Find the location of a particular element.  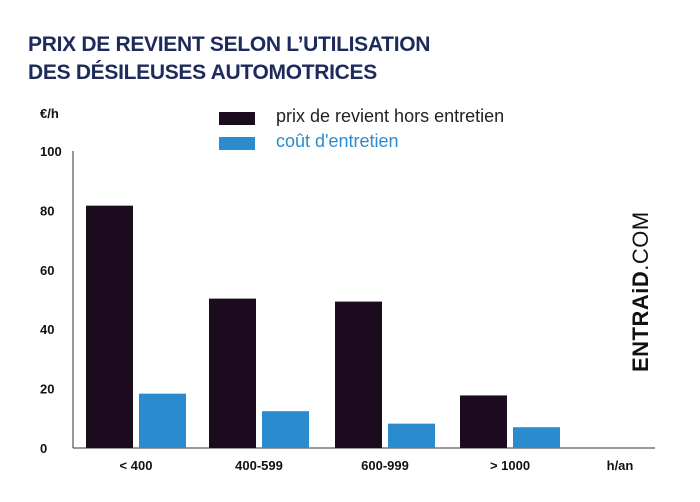

chart-title-line1: PRIX DE REVIENT SELON L’UTILISATION is located at coordinates (229, 44).